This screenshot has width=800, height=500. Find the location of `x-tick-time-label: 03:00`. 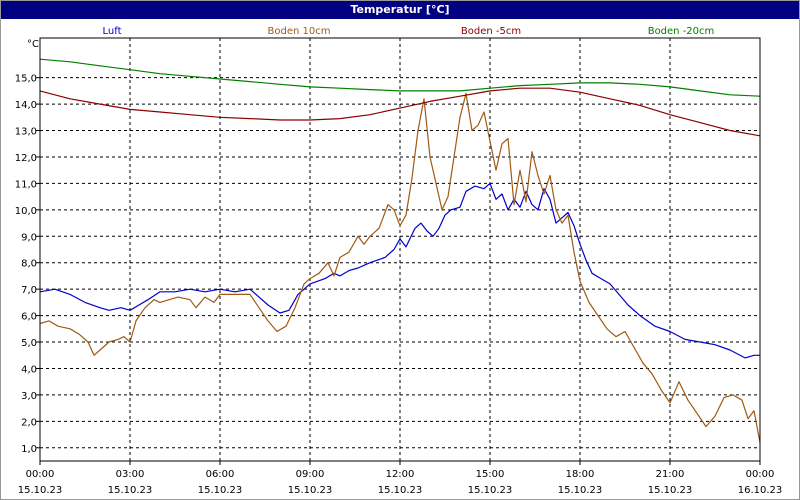

x-tick-time-label: 03:00 is located at coordinates (130, 474).